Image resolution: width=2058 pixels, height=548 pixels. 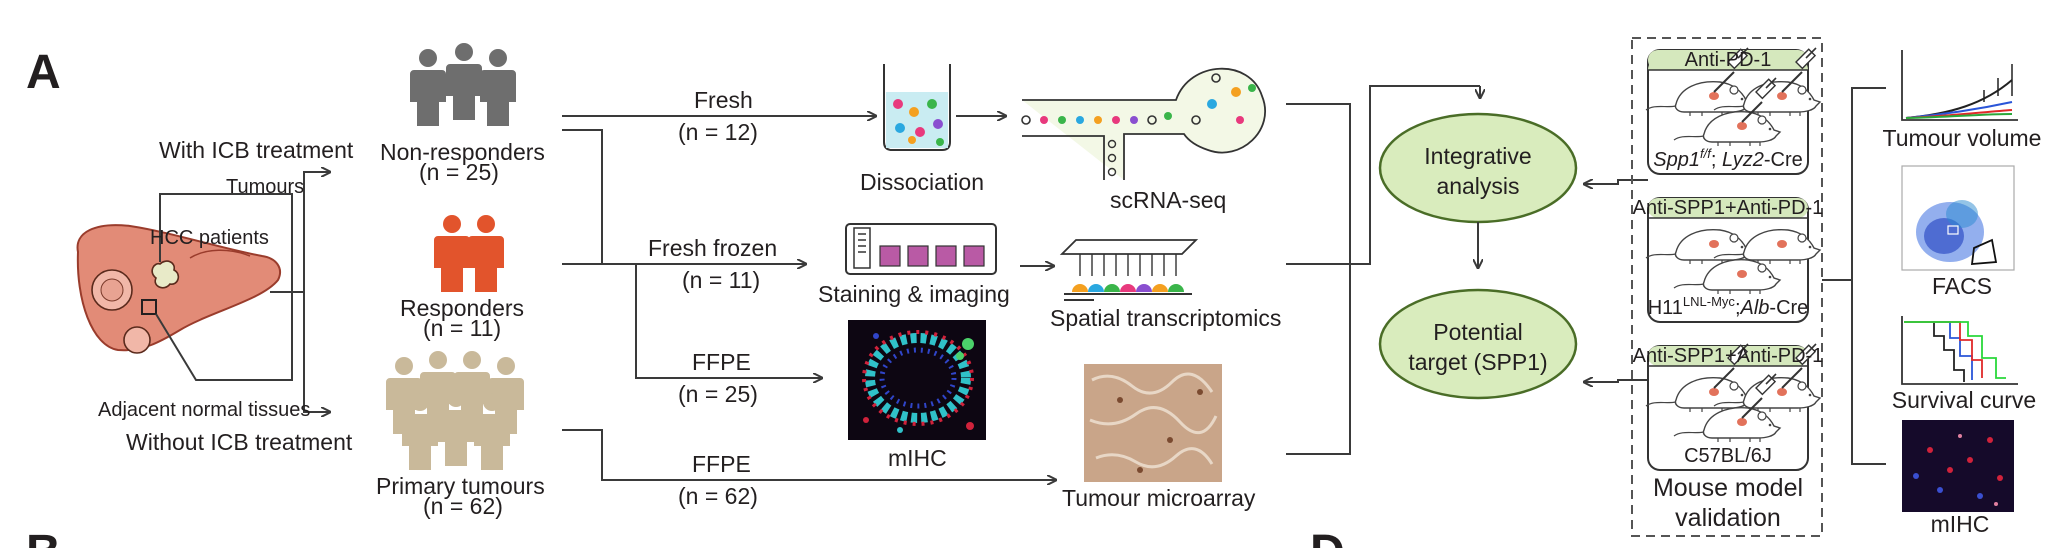 I want to click on dissociation-beaker-icon, so click(x=917, y=107).